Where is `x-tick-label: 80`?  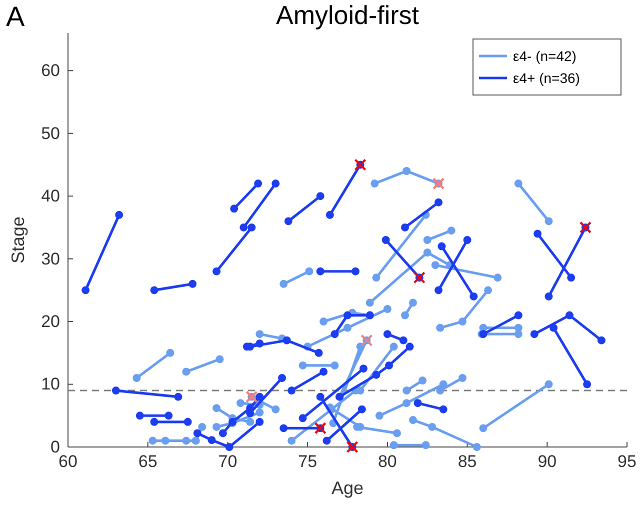
x-tick-label: 80 is located at coordinates (387, 462).